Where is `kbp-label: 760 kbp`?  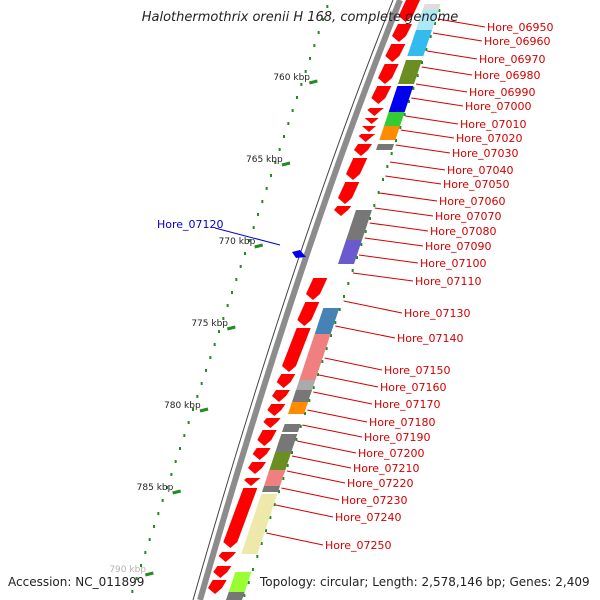
kbp-label: 760 kbp is located at coordinates (291, 78).